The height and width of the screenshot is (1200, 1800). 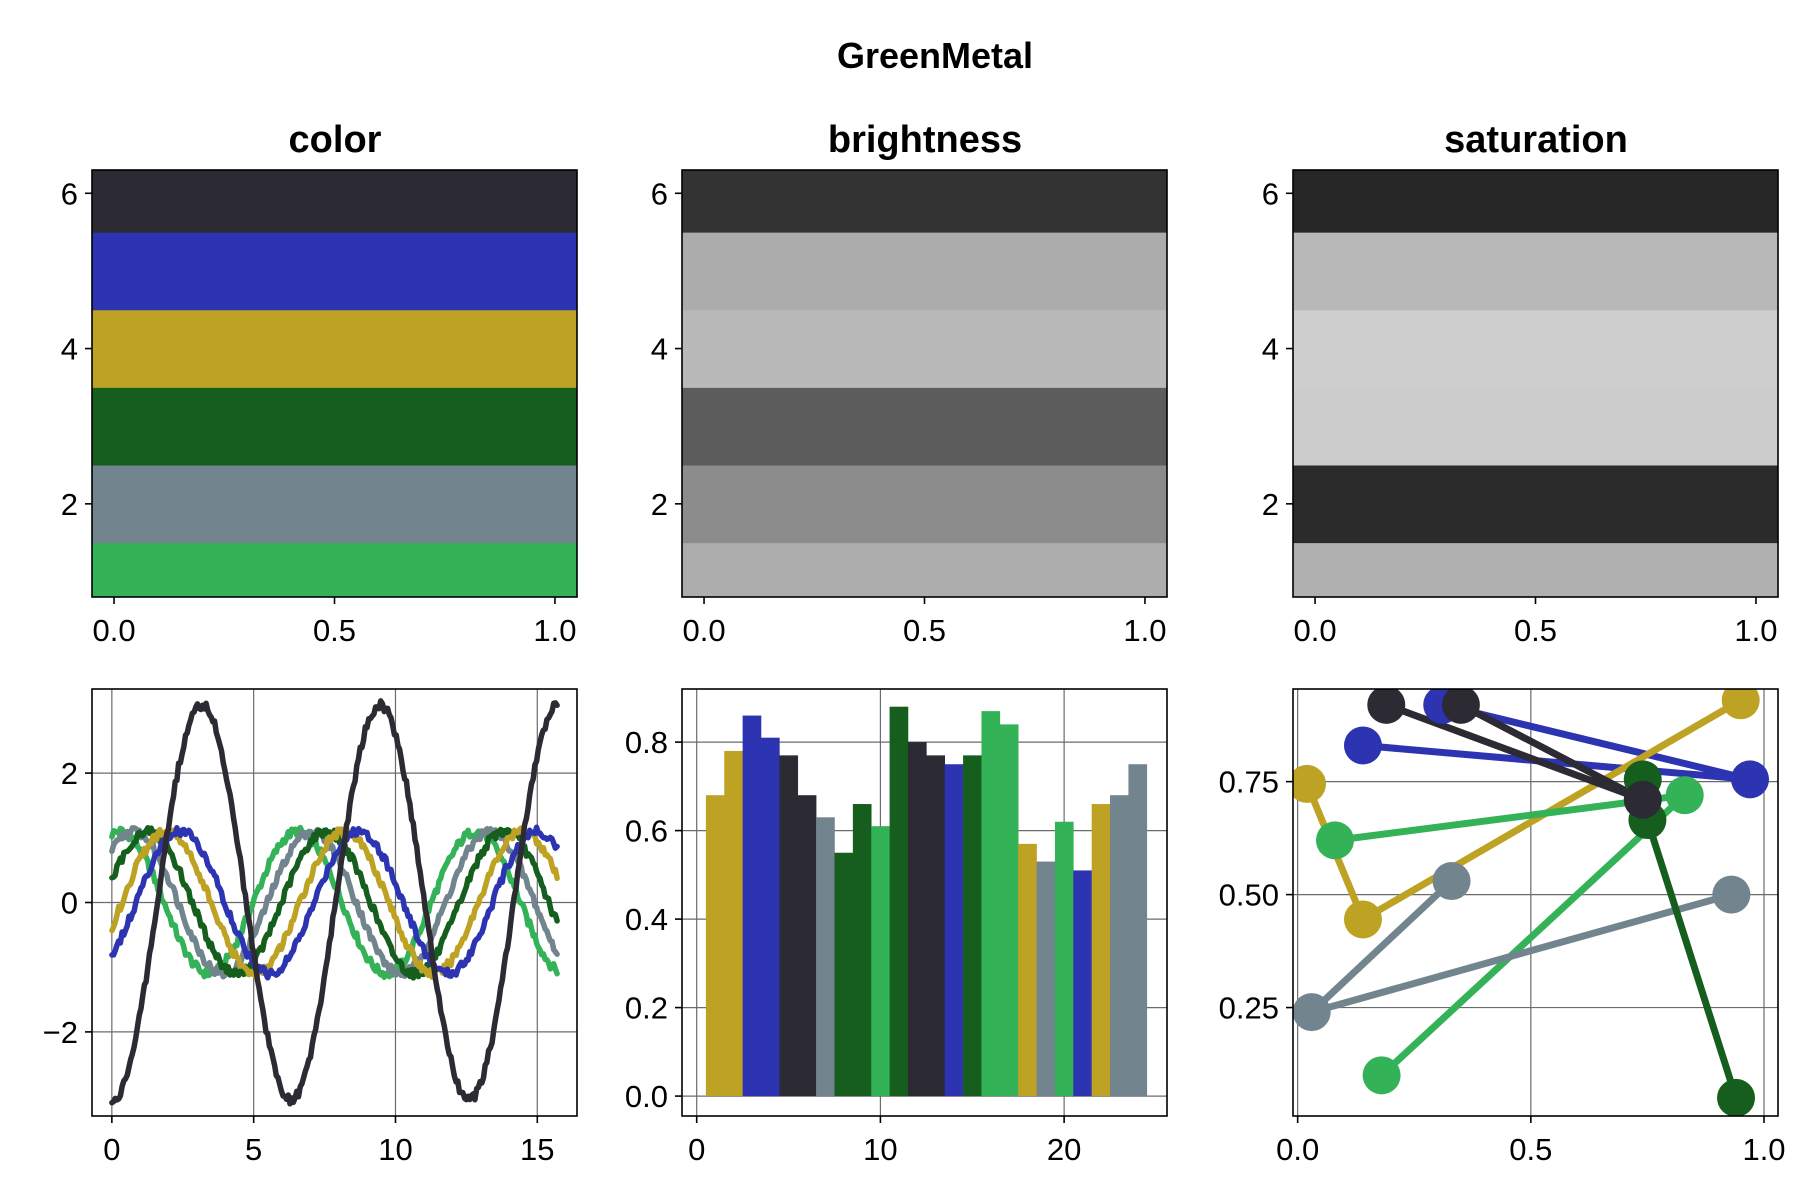 I want to click on panel-bars: 0 10 20 0.0 0.2 0.4 0.6 0.8, so click(x=896, y=927).